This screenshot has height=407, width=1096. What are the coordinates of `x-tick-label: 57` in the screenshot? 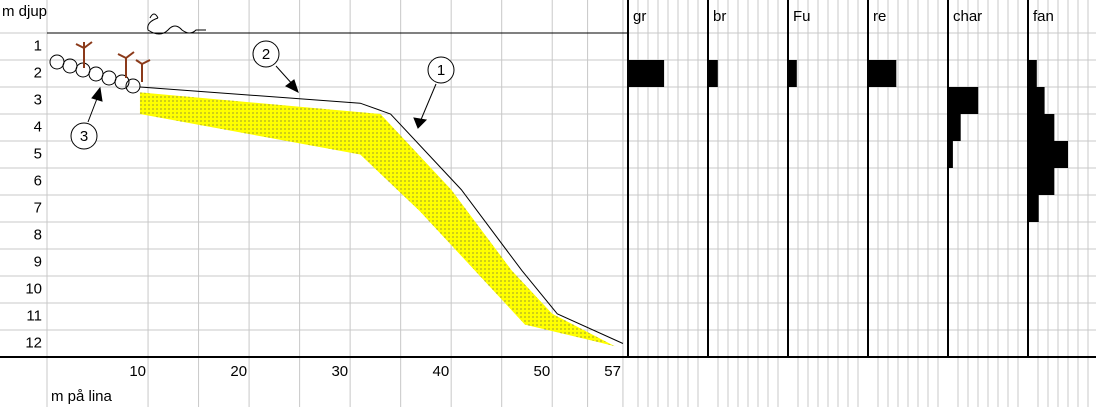 It's located at (612, 371).